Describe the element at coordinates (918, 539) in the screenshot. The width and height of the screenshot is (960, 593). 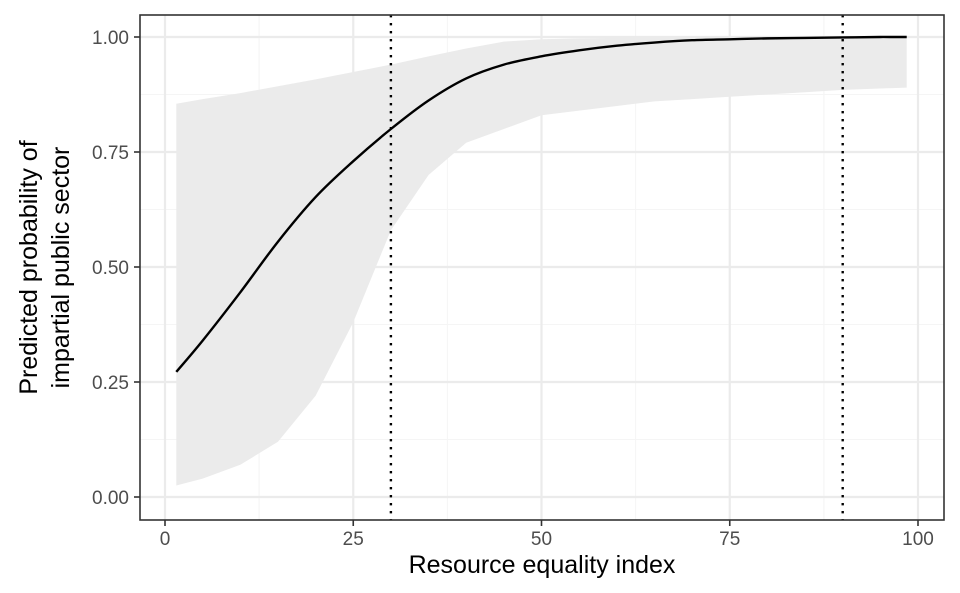
I see `x-tick-label: 100` at that location.